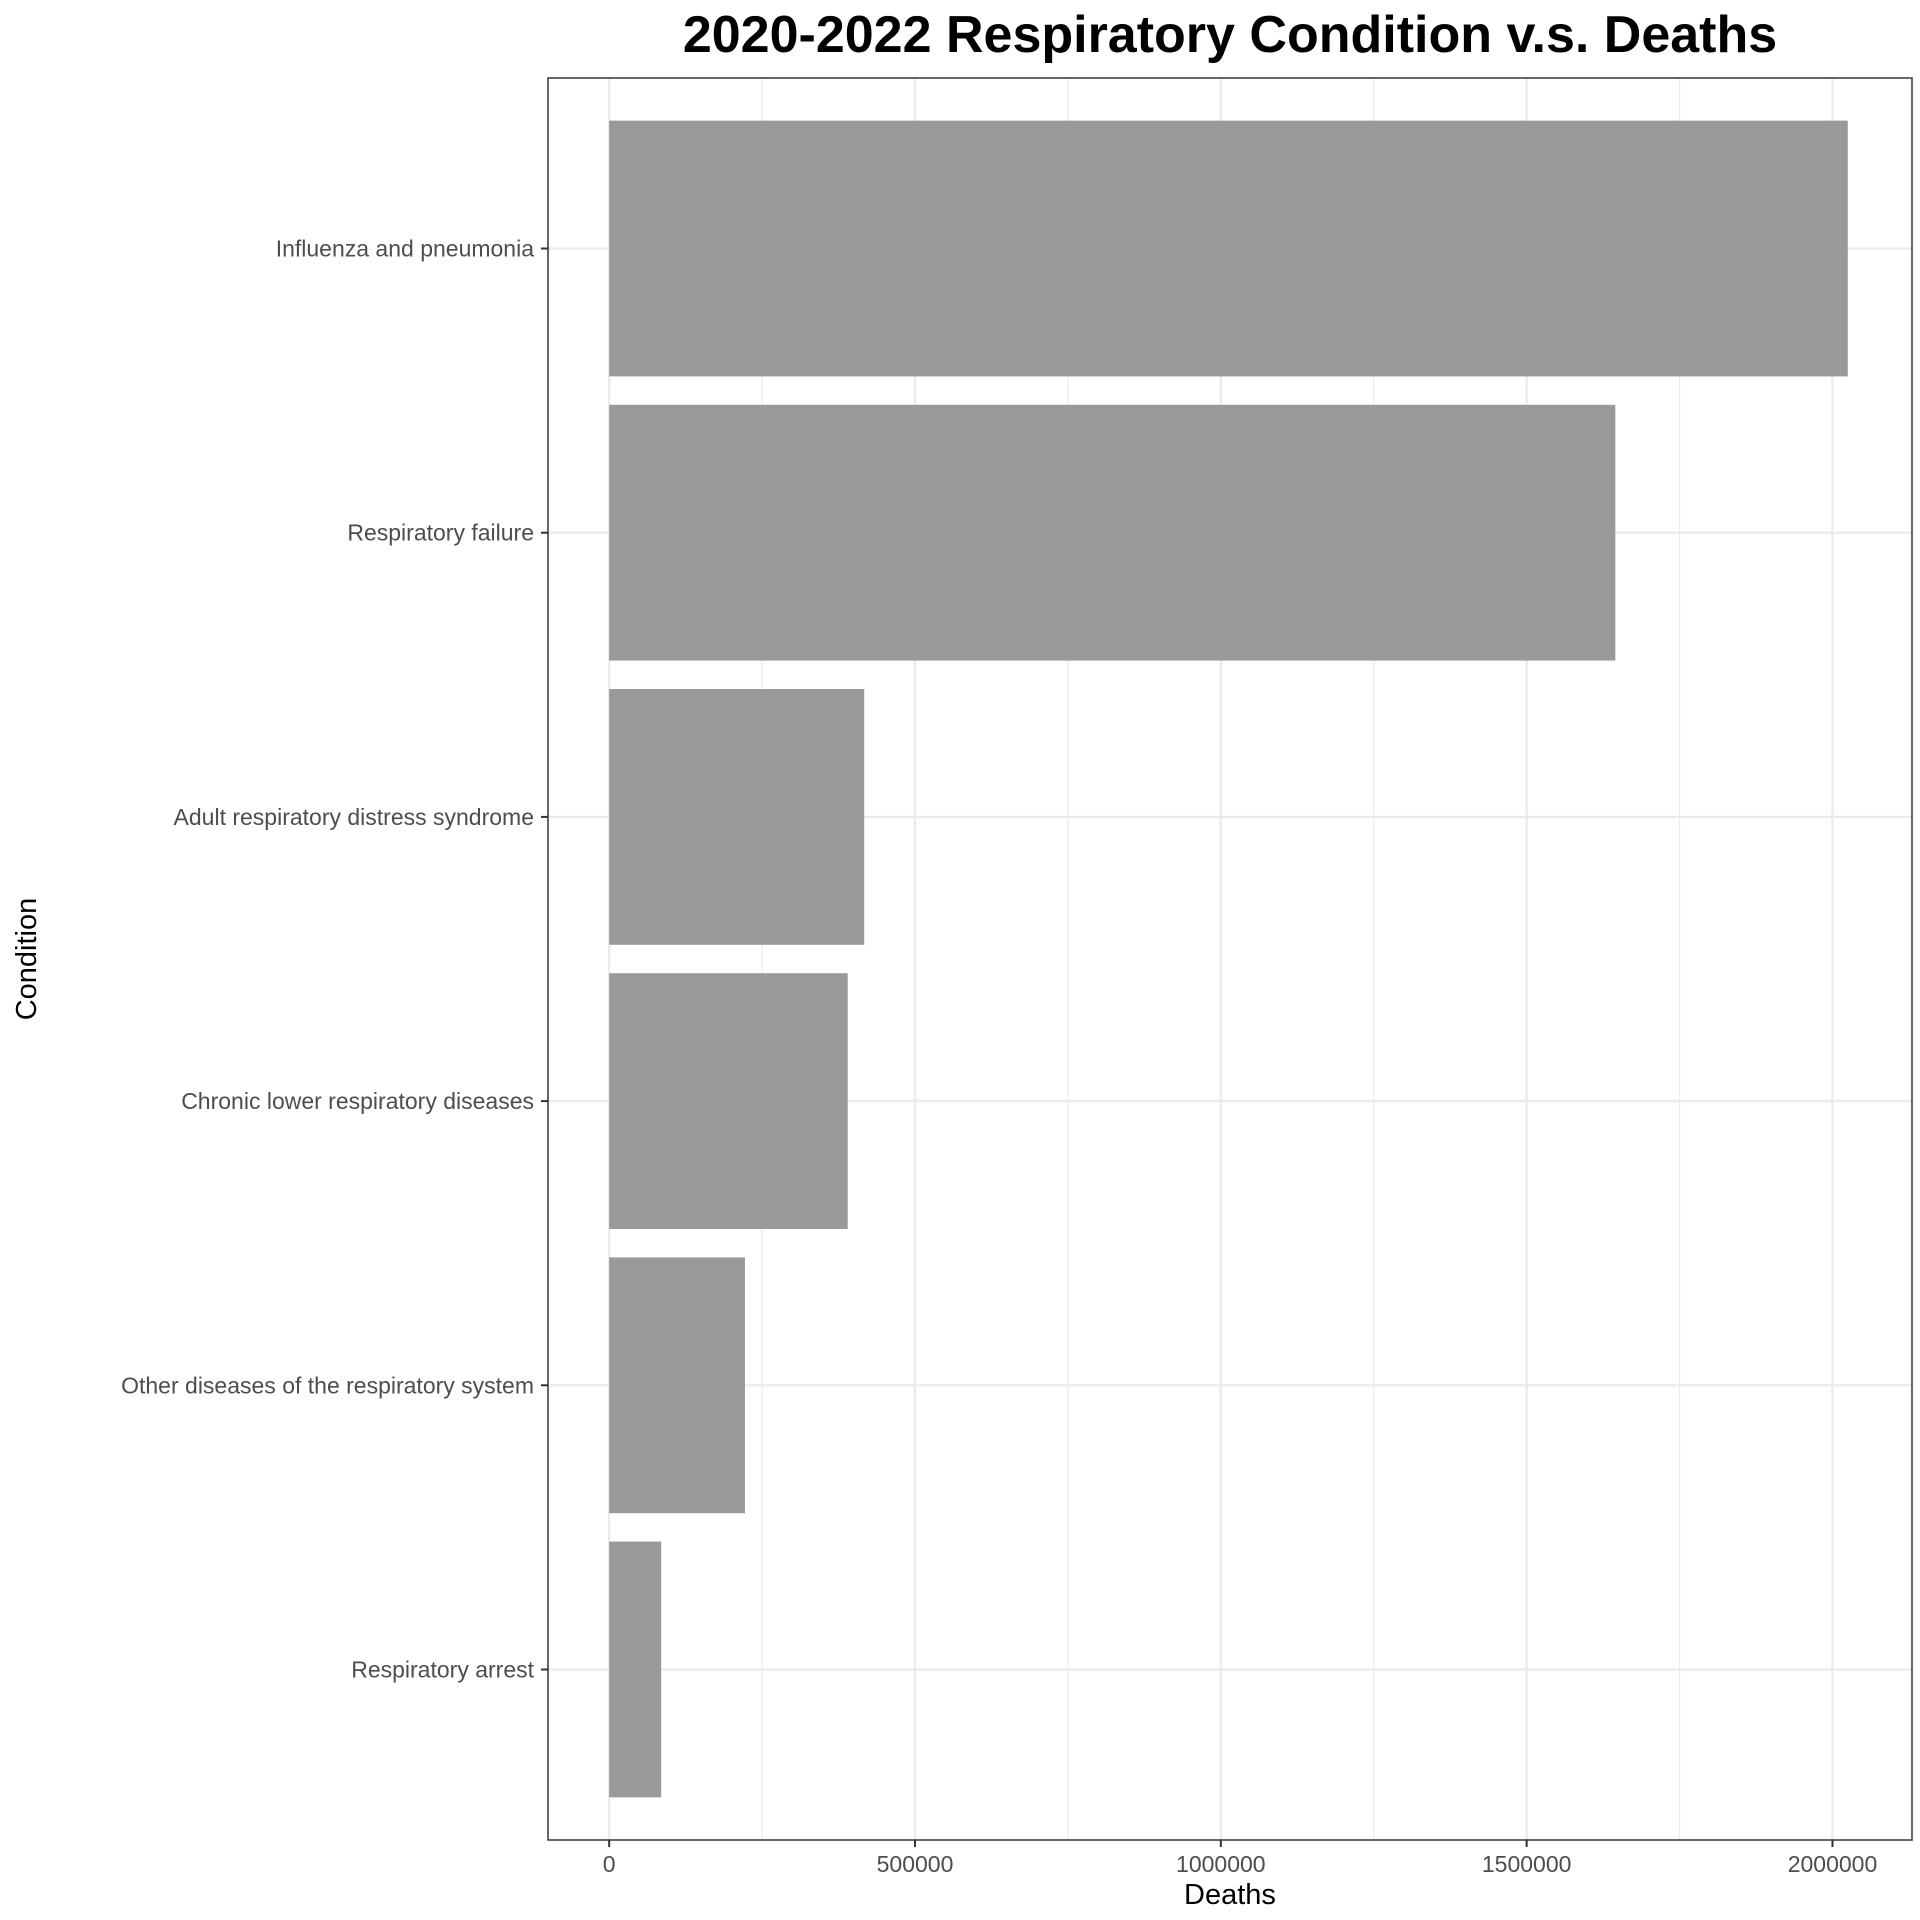  What do you see at coordinates (1221, 1864) in the screenshot?
I see `x-tick-label: 1000000` at bounding box center [1221, 1864].